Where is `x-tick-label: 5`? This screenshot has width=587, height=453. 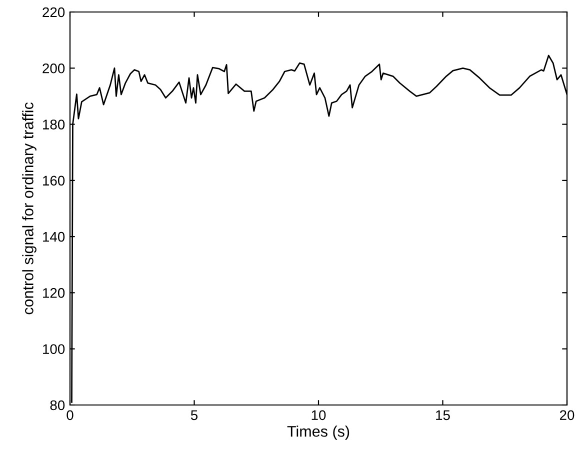
x-tick-label: 5 is located at coordinates (194, 415).